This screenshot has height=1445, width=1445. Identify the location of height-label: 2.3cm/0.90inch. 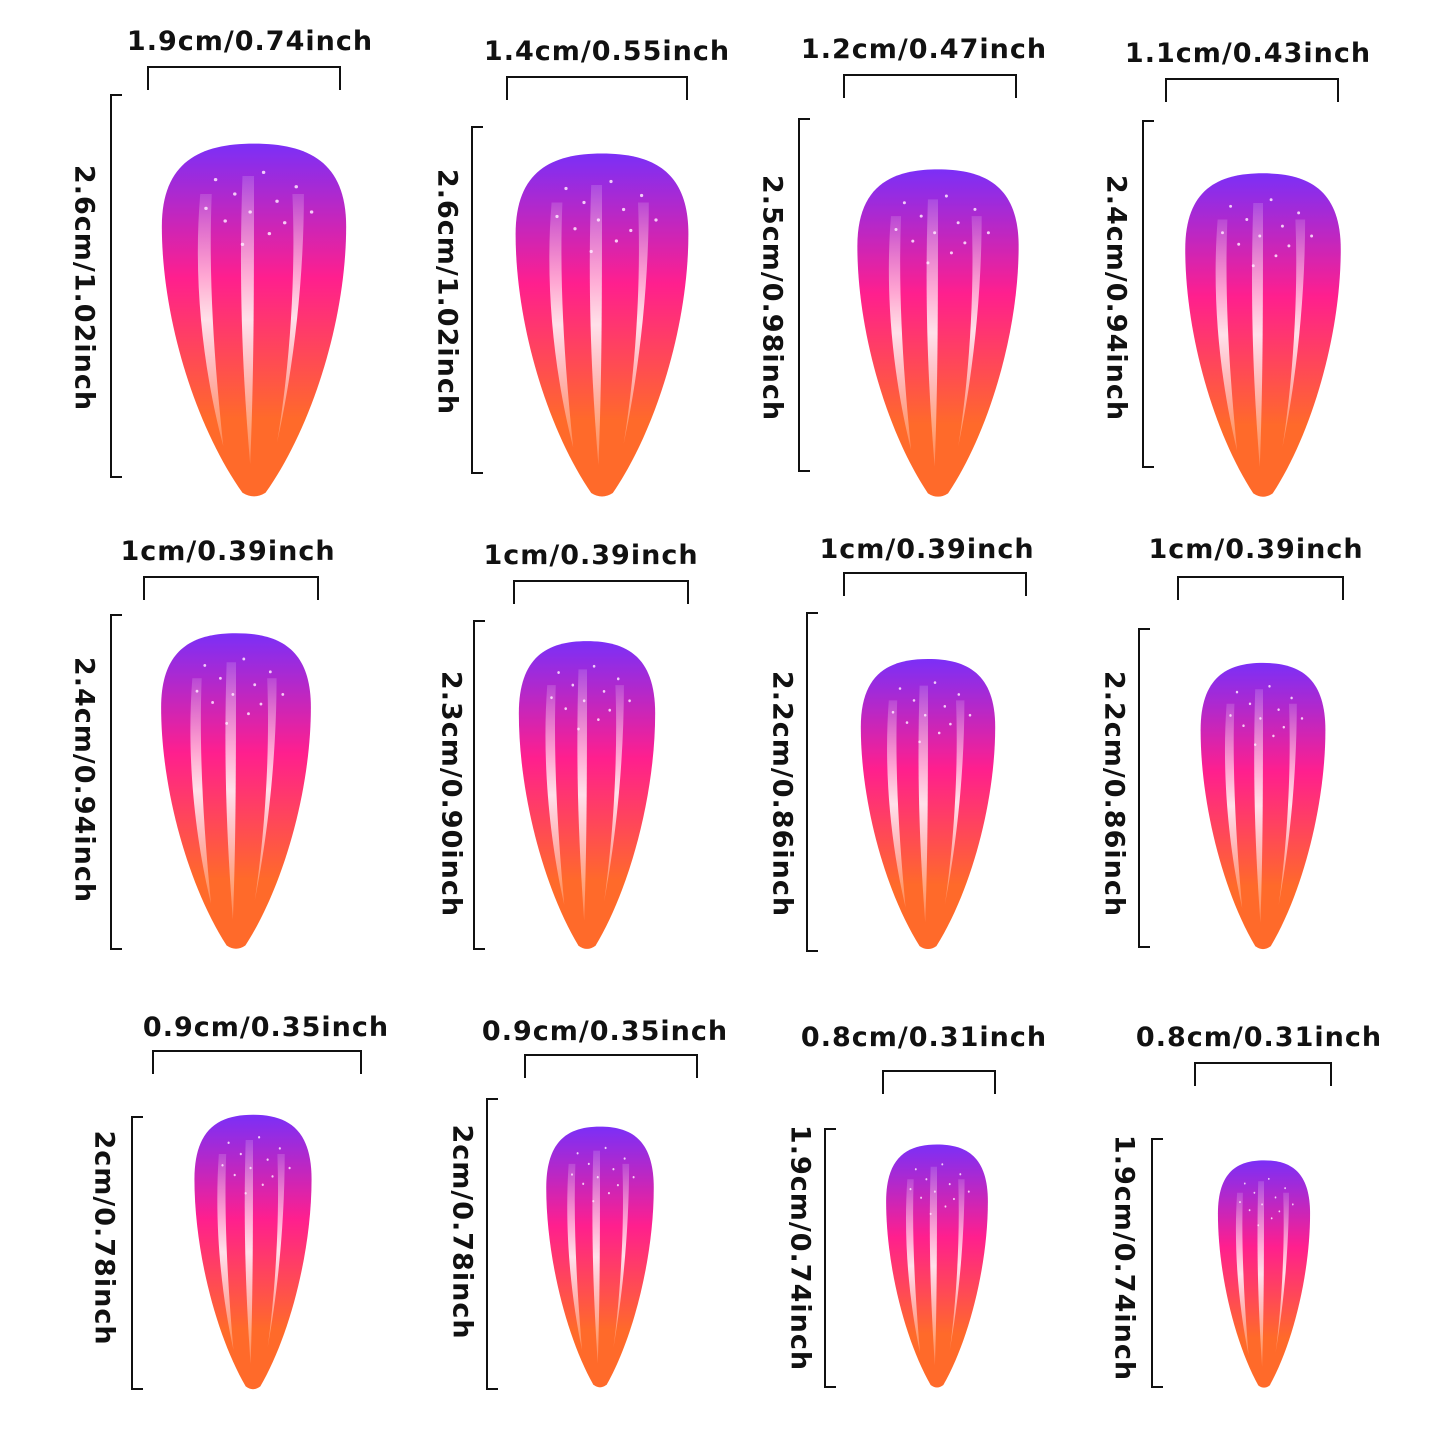
(451, 794).